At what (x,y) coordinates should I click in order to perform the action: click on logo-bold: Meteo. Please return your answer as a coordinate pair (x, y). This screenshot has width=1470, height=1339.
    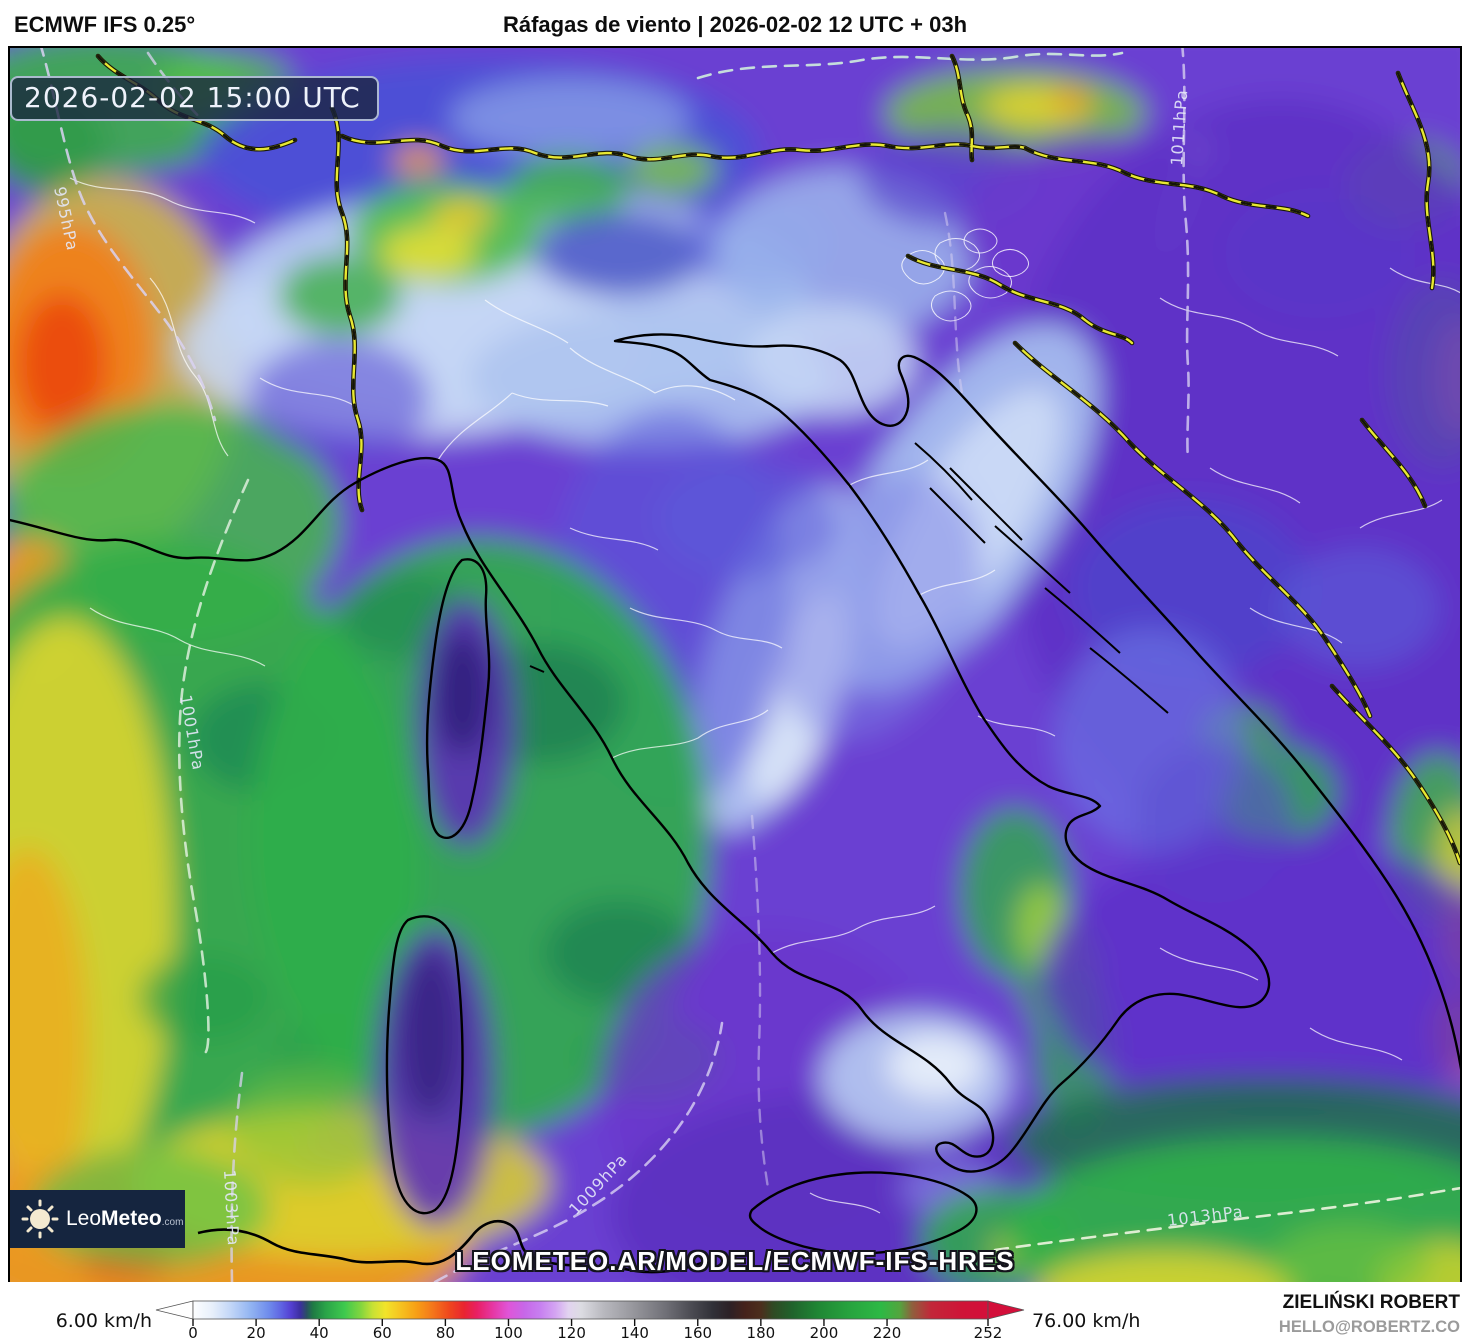
    Looking at the image, I should click on (131, 1218).